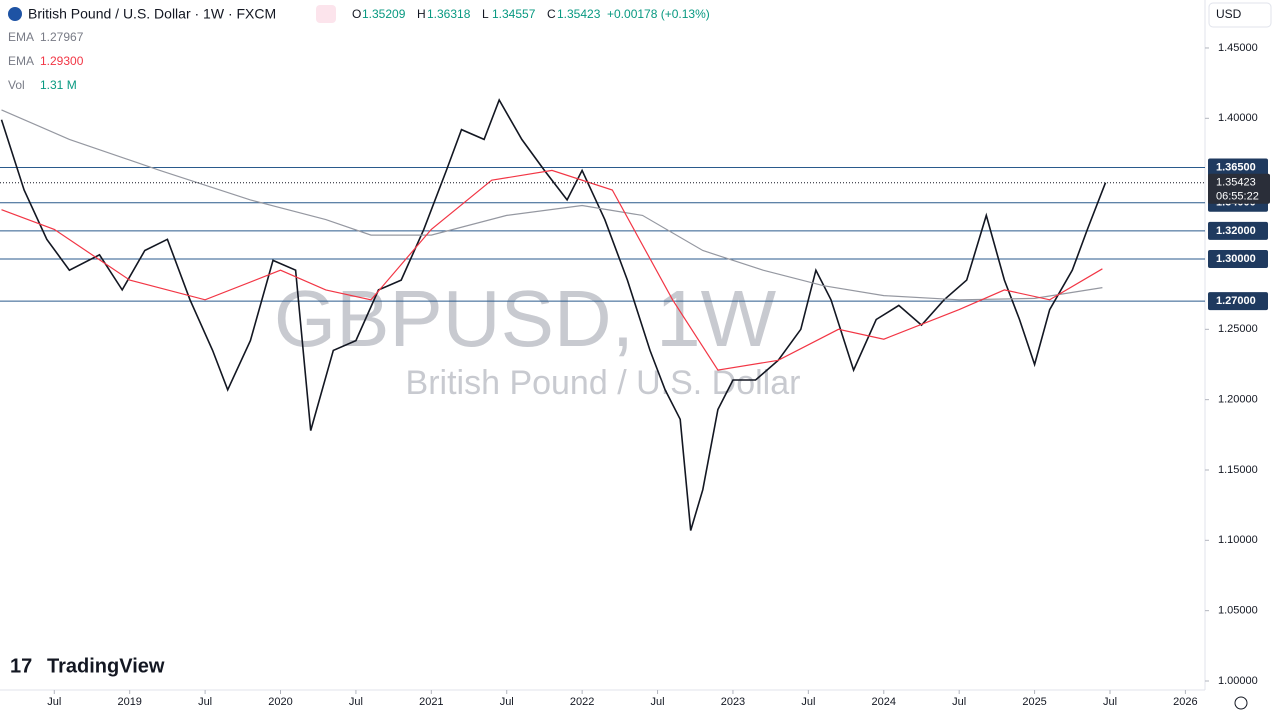 Image resolution: width=1277 pixels, height=714 pixels. What do you see at coordinates (152, 14) in the screenshot?
I see `symbol-title: British Pound / U.S. Dollar · 1W · FXCM` at bounding box center [152, 14].